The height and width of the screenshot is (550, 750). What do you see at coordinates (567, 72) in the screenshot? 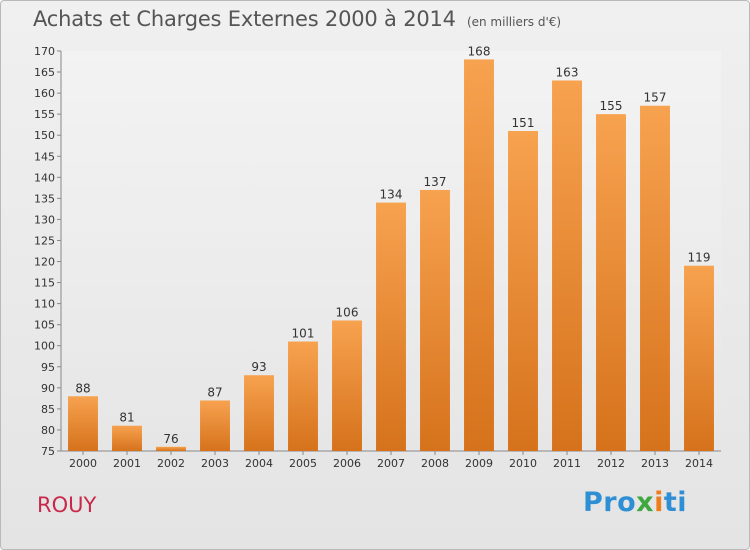
I see `data-label-2011: 163` at bounding box center [567, 72].